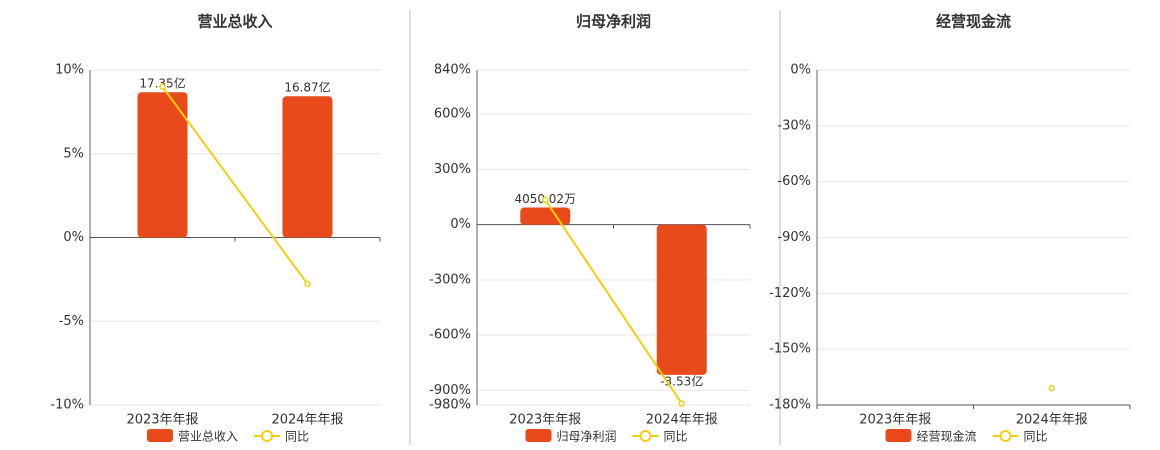 Image resolution: width=1160 pixels, height=450 pixels. Describe the element at coordinates (67, 405) in the screenshot. I see `y-tick-label: -10%` at that location.